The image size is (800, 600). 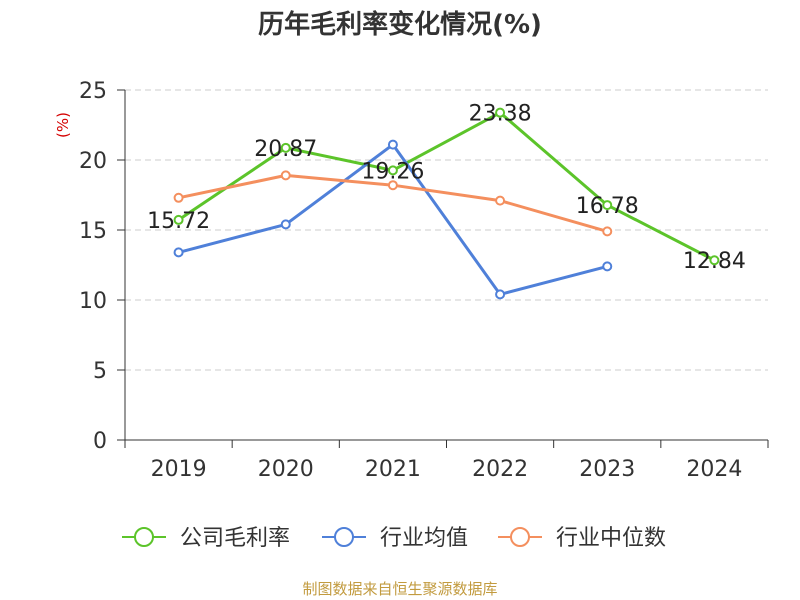 What do you see at coordinates (714, 469) in the screenshot?
I see `x-tick-label: 2024` at bounding box center [714, 469].